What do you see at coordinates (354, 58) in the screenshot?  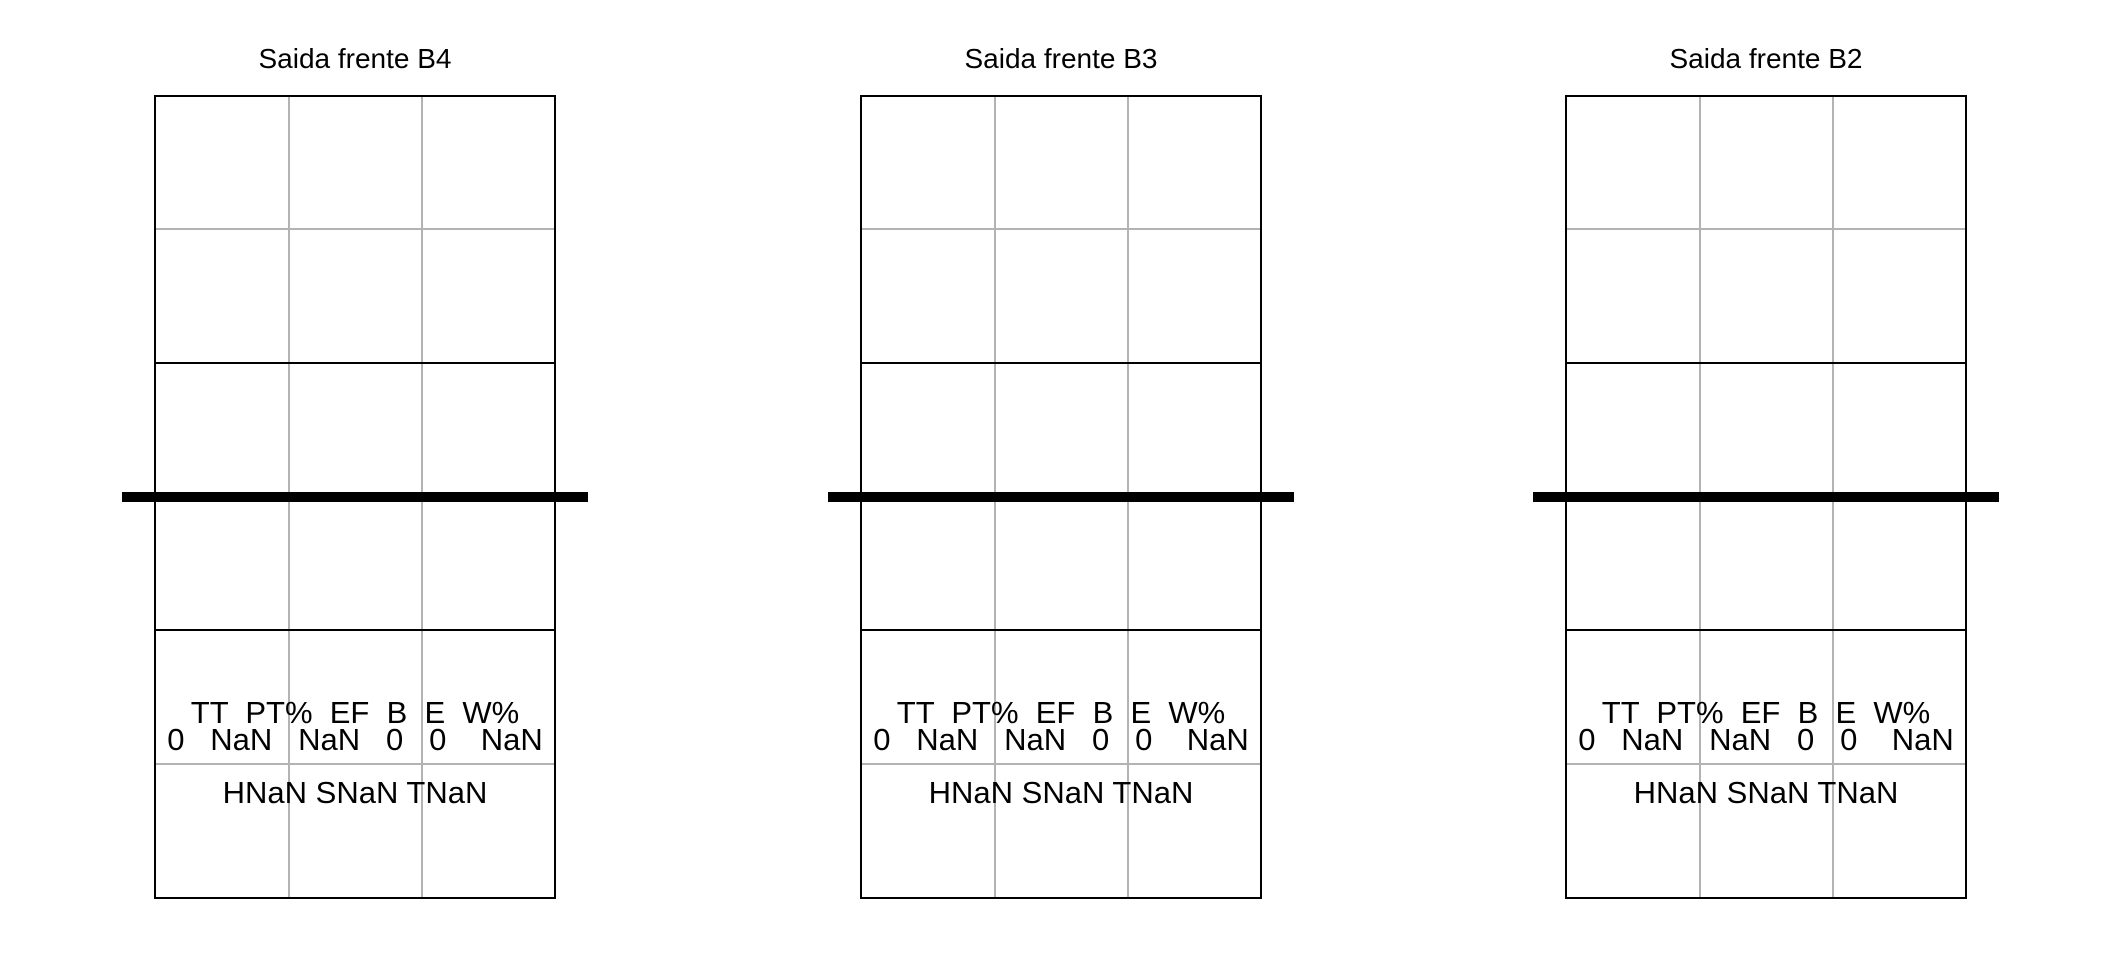 I see `panel-title: Saida frente B4` at bounding box center [354, 58].